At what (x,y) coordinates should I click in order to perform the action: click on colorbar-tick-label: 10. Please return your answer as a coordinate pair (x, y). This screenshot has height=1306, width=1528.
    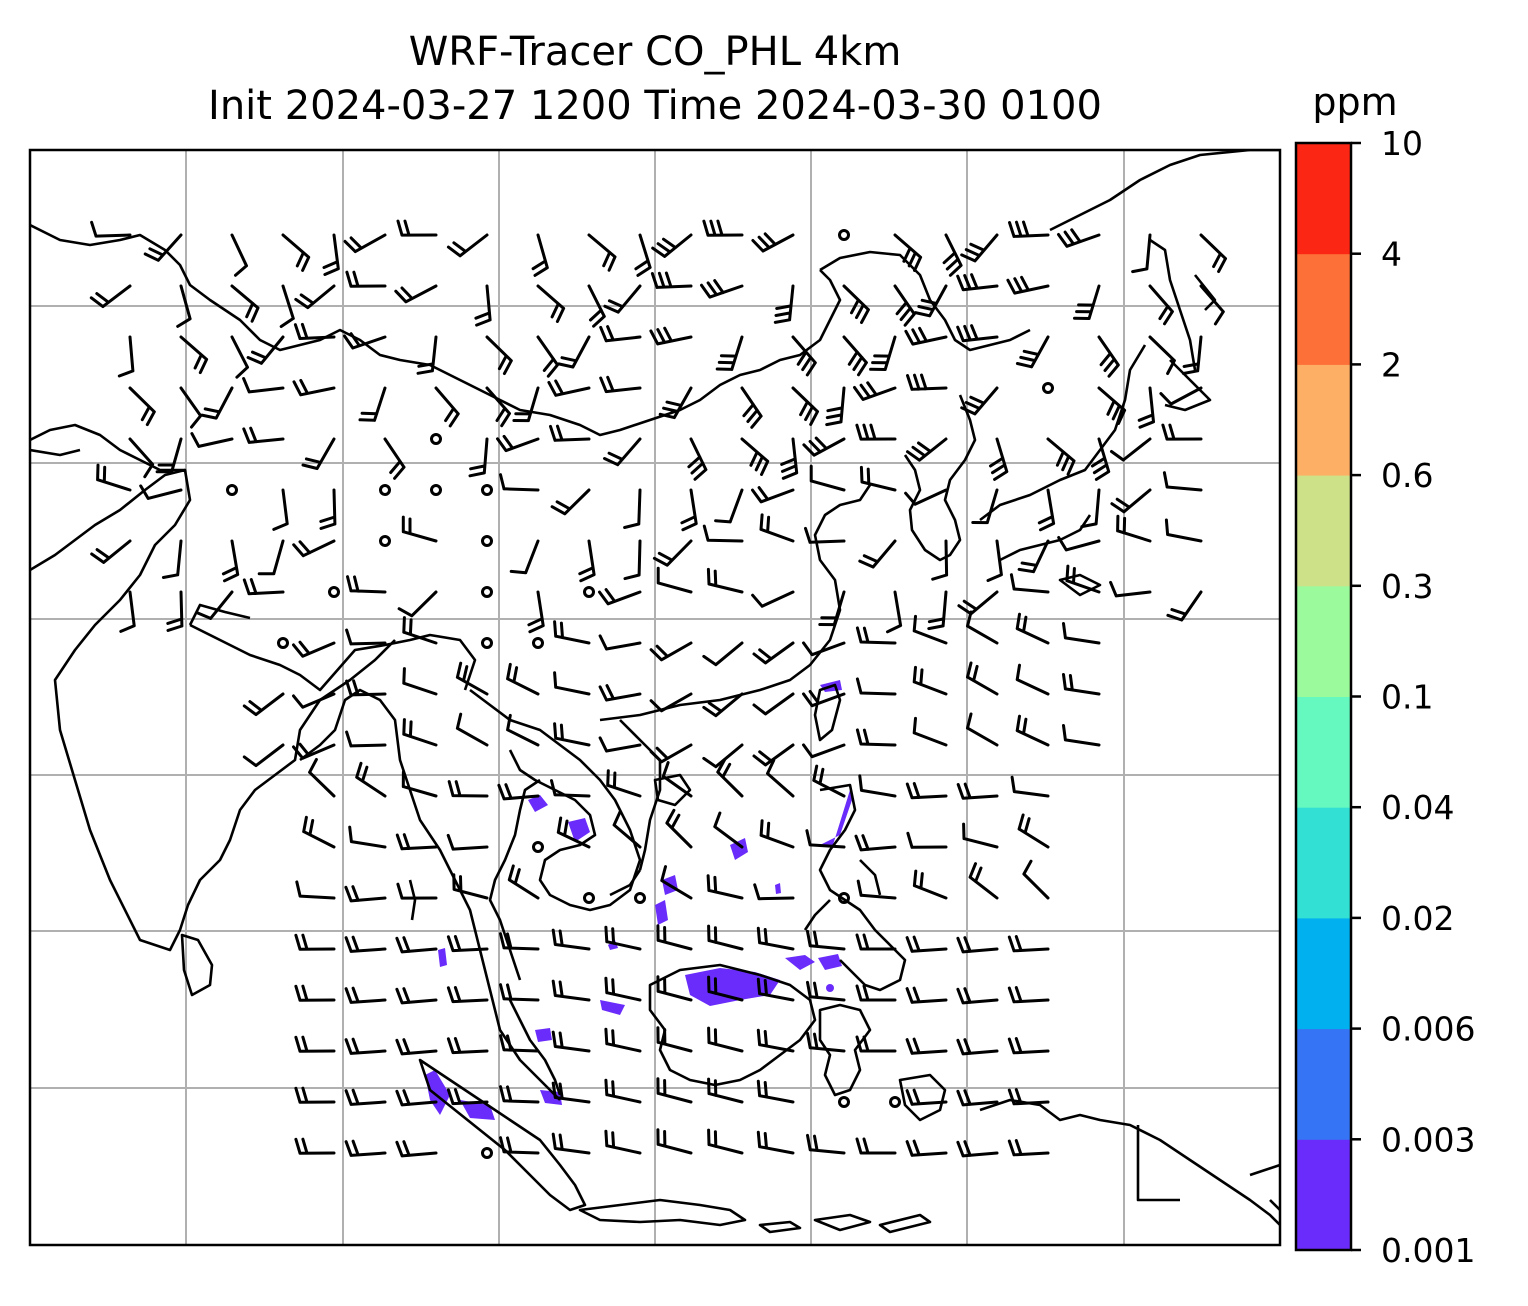
    Looking at the image, I should click on (1402, 143).